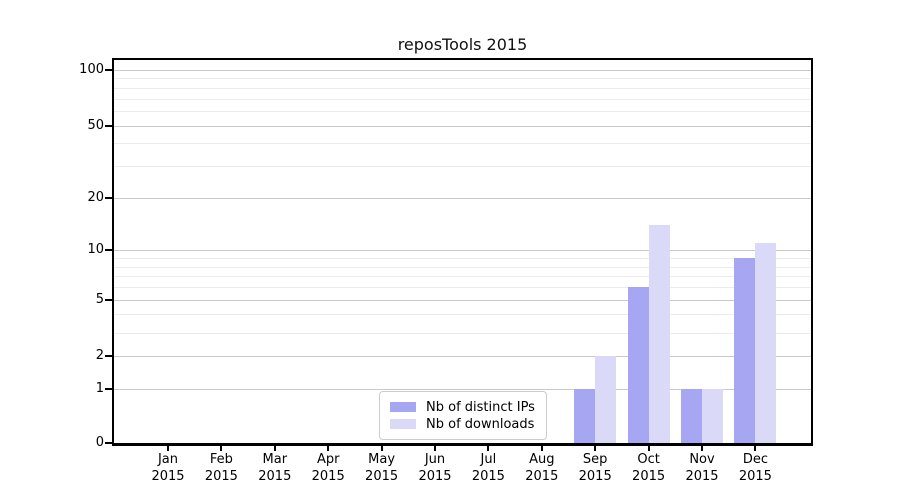 The height and width of the screenshot is (500, 900). I want to click on y-axis-tick-label: 100, so click(91, 69).